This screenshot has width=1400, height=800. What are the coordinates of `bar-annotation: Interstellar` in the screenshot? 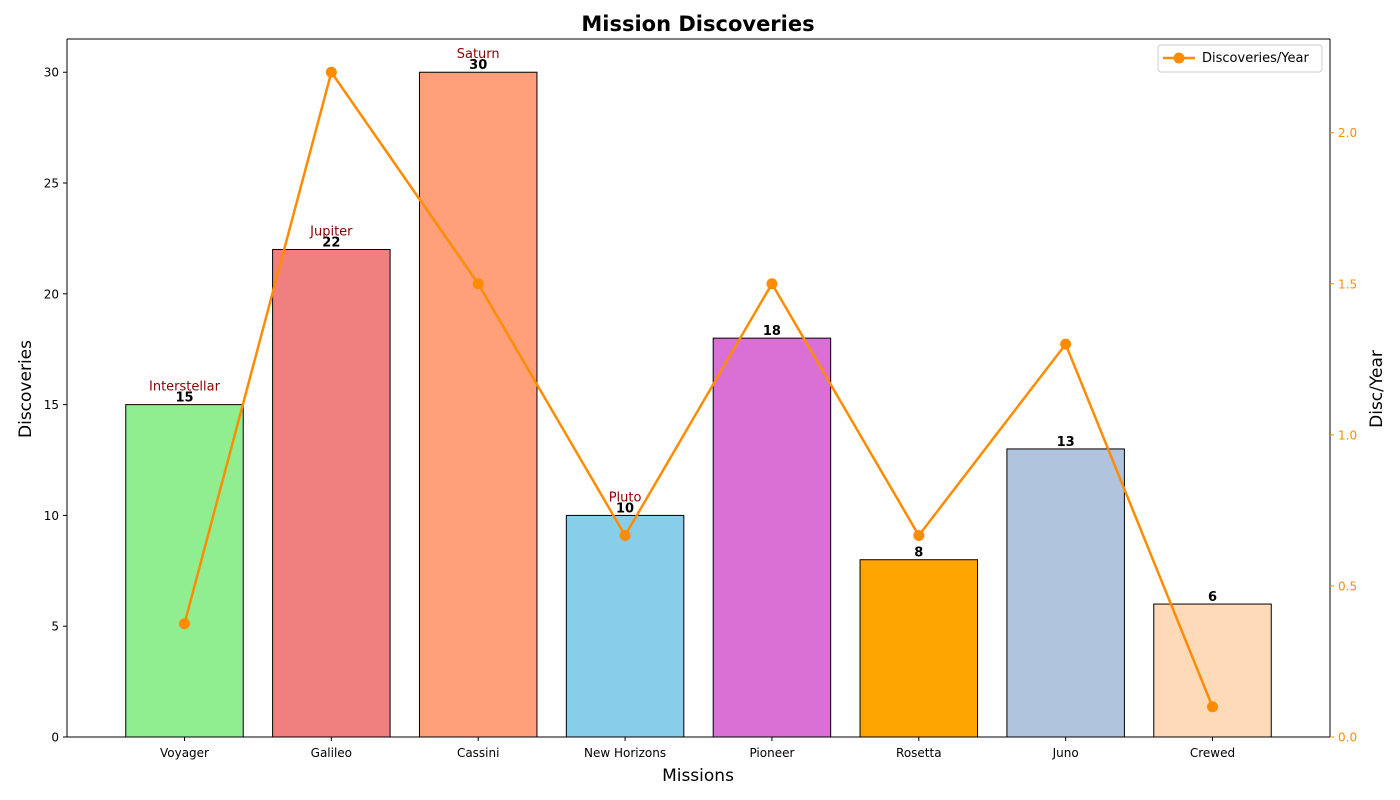 It's located at (185, 387).